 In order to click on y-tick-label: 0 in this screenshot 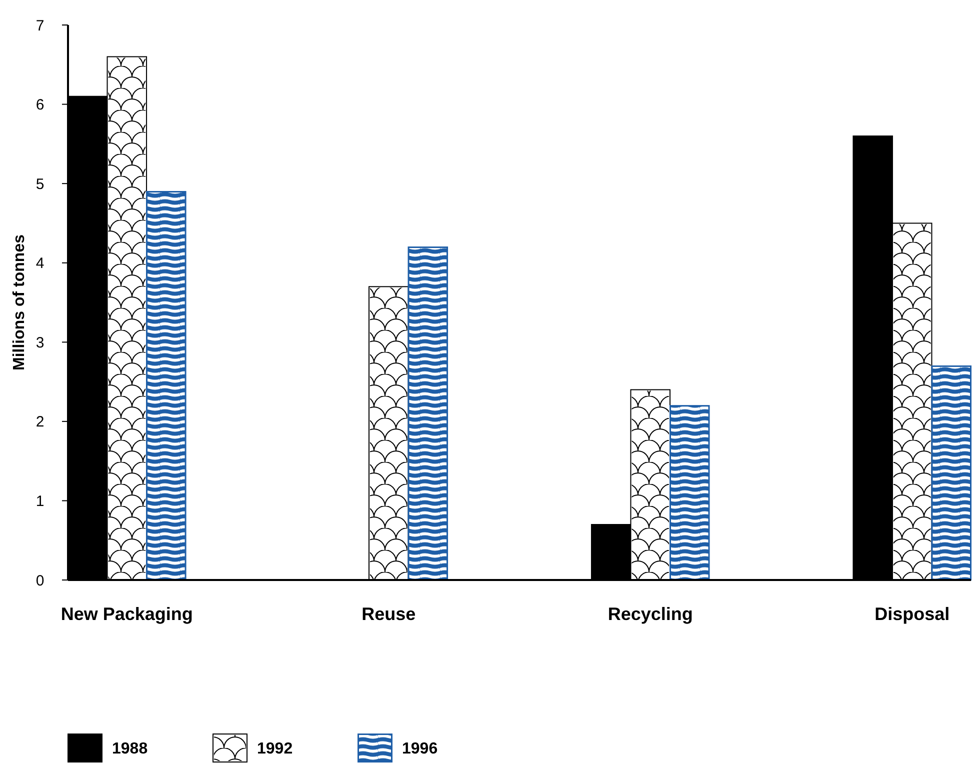, I will do `click(40, 581)`.